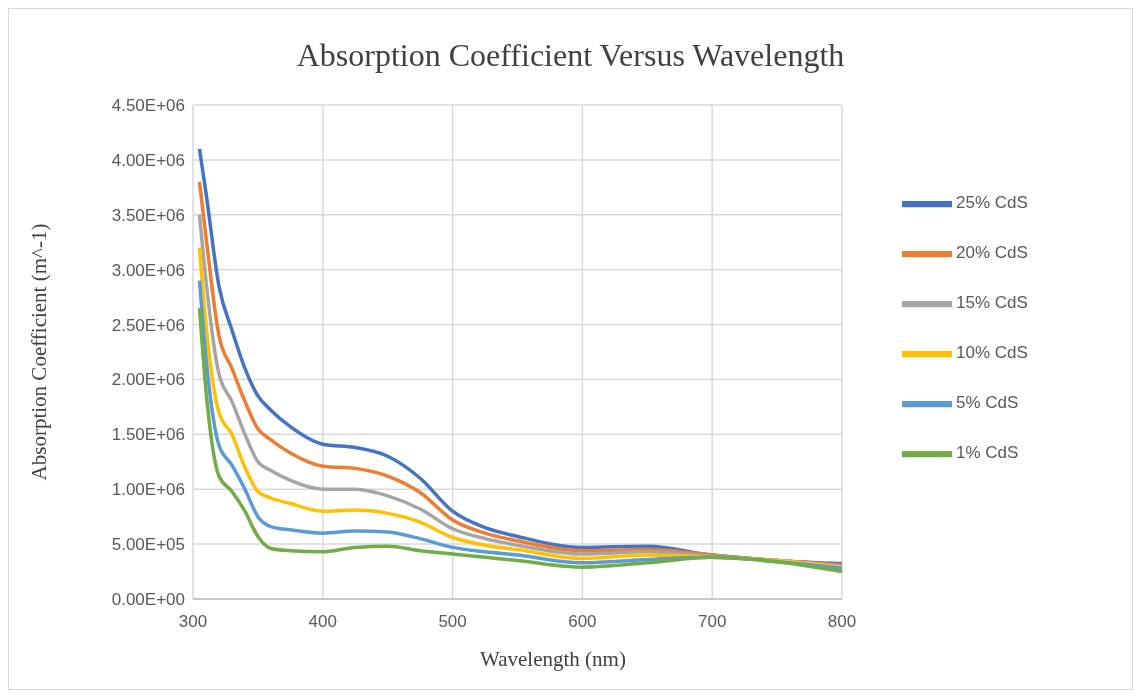 Image resolution: width=1139 pixels, height=696 pixels. Describe the element at coordinates (987, 403) in the screenshot. I see `legend-label: 5% CdS` at that location.